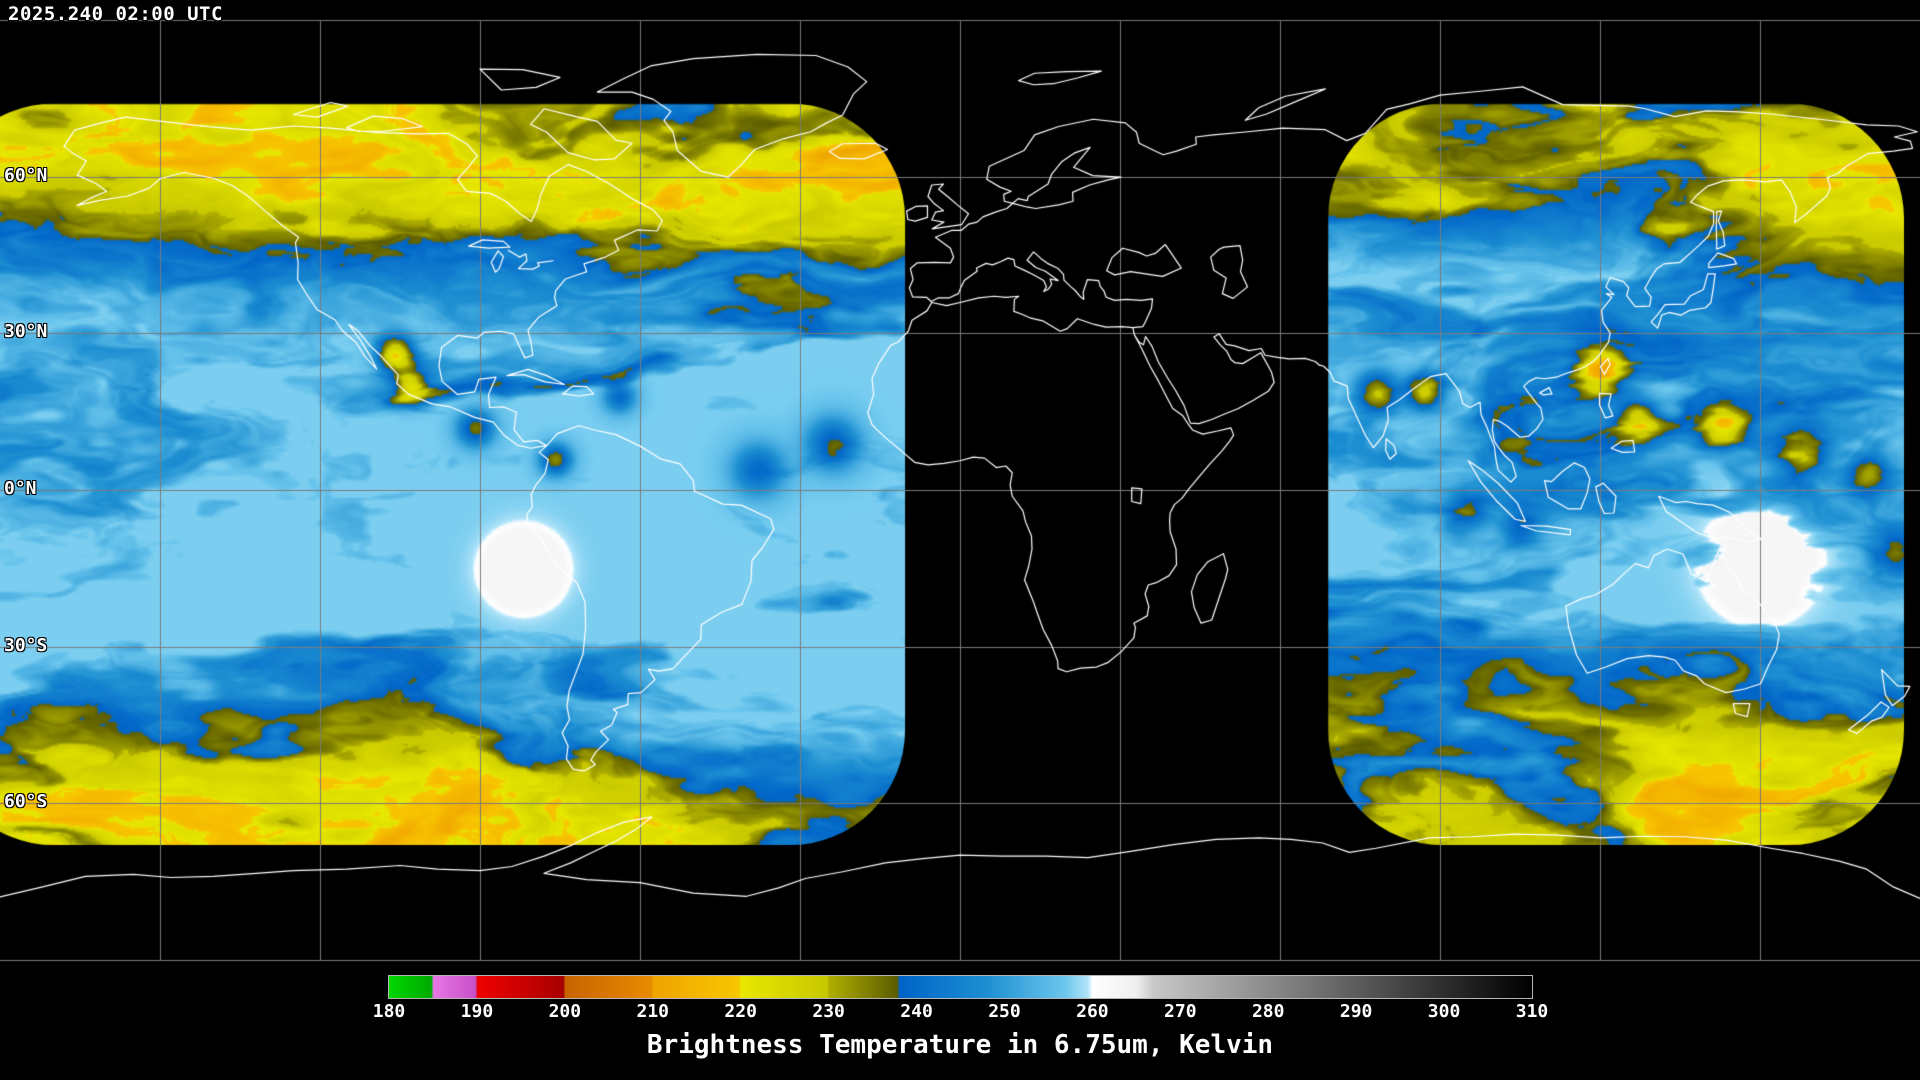  I want to click on colorbar-tick-label: 290, so click(1356, 1011).